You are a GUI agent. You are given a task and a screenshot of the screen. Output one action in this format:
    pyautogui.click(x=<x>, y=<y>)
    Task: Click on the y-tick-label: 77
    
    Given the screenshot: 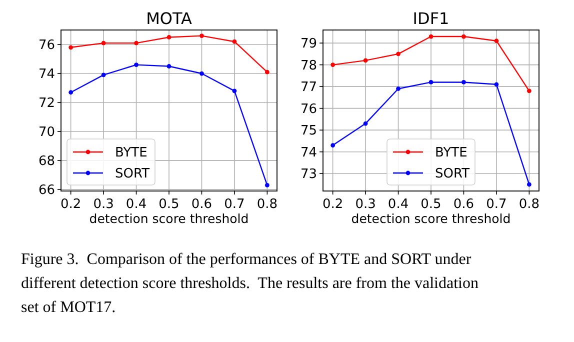 What is the action you would take?
    pyautogui.click(x=308, y=88)
    